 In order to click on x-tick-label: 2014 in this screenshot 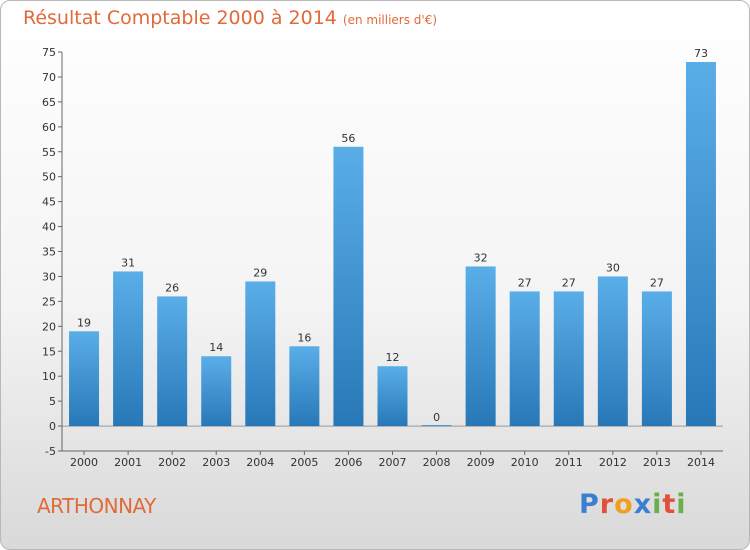, I will do `click(701, 462)`.